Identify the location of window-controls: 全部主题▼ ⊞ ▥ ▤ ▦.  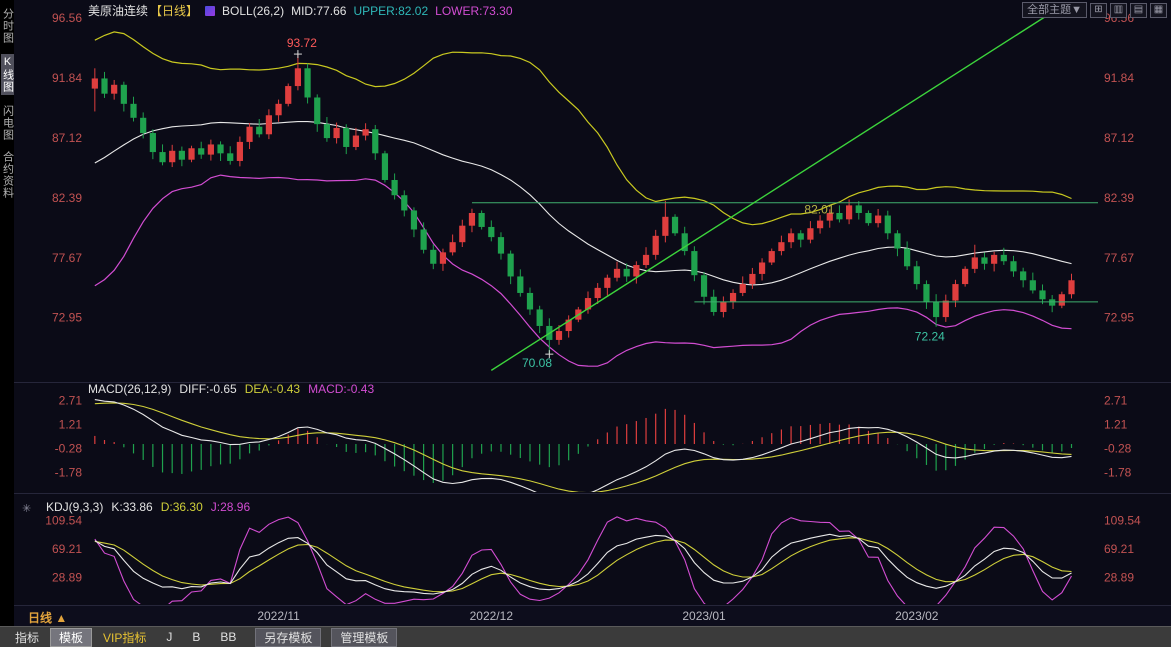
(1094, 10).